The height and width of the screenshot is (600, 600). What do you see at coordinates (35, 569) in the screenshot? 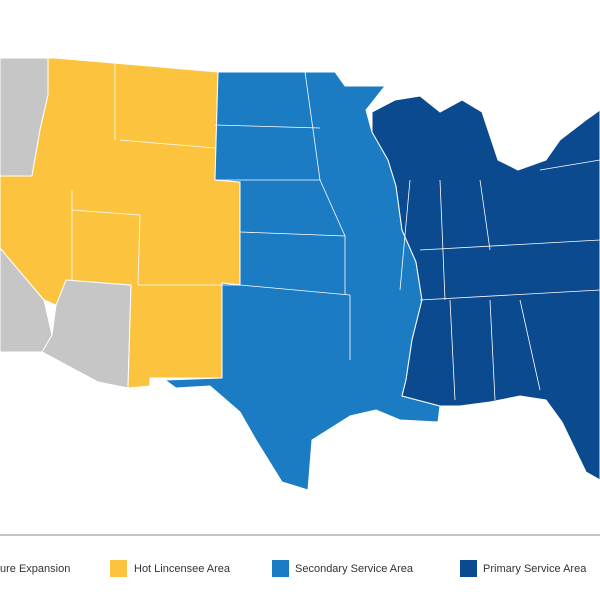
I see `legend-label: ure Expansion` at bounding box center [35, 569].